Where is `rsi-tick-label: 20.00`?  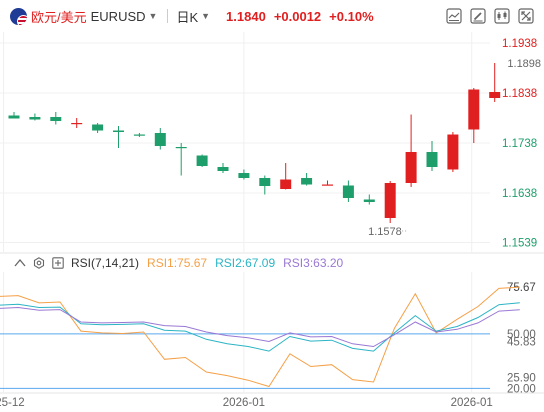 rsi-tick-label: 20.00 is located at coordinates (521, 389).